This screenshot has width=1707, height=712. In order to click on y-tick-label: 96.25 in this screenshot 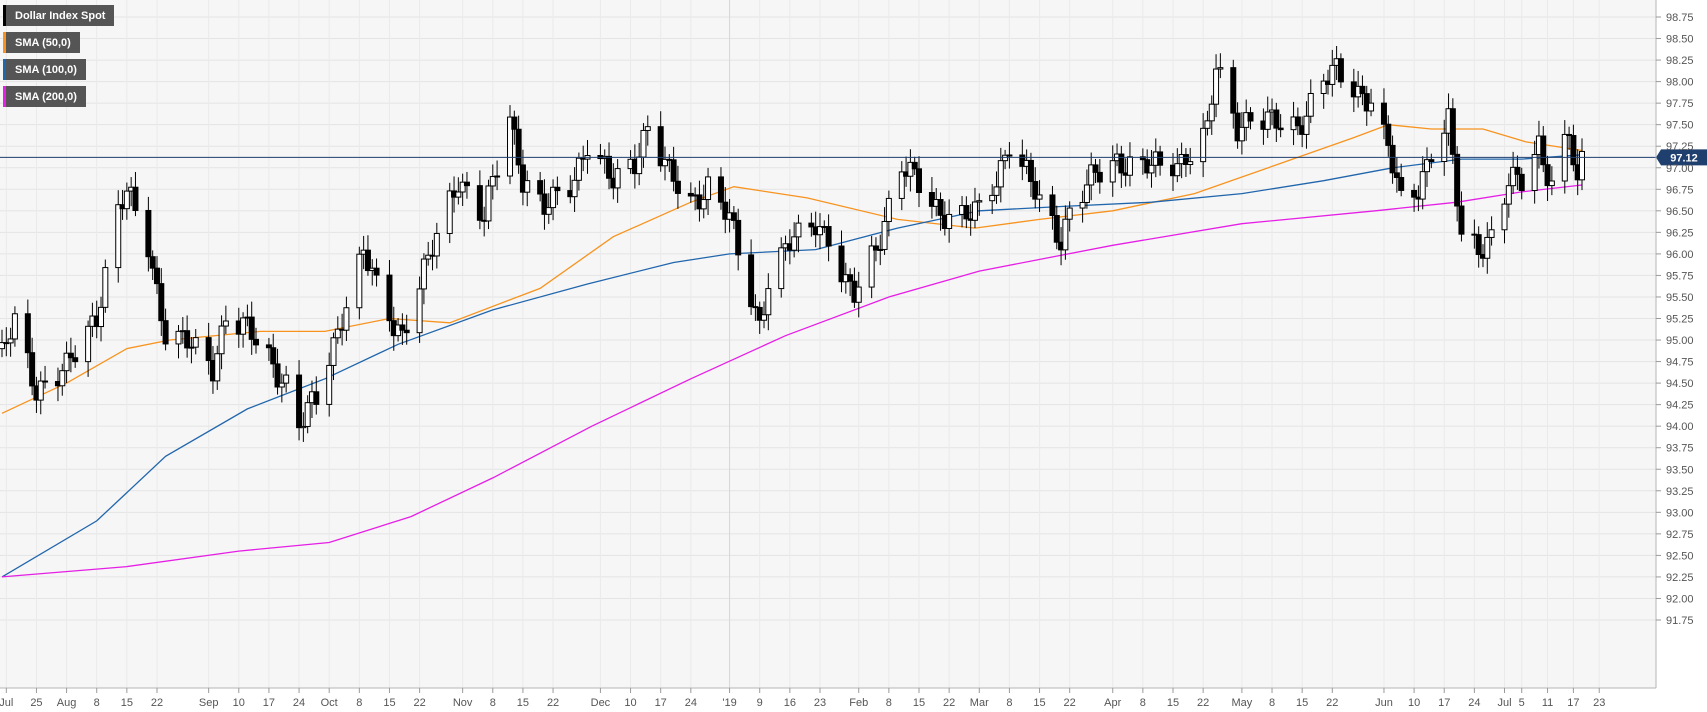, I will do `click(1680, 233)`.